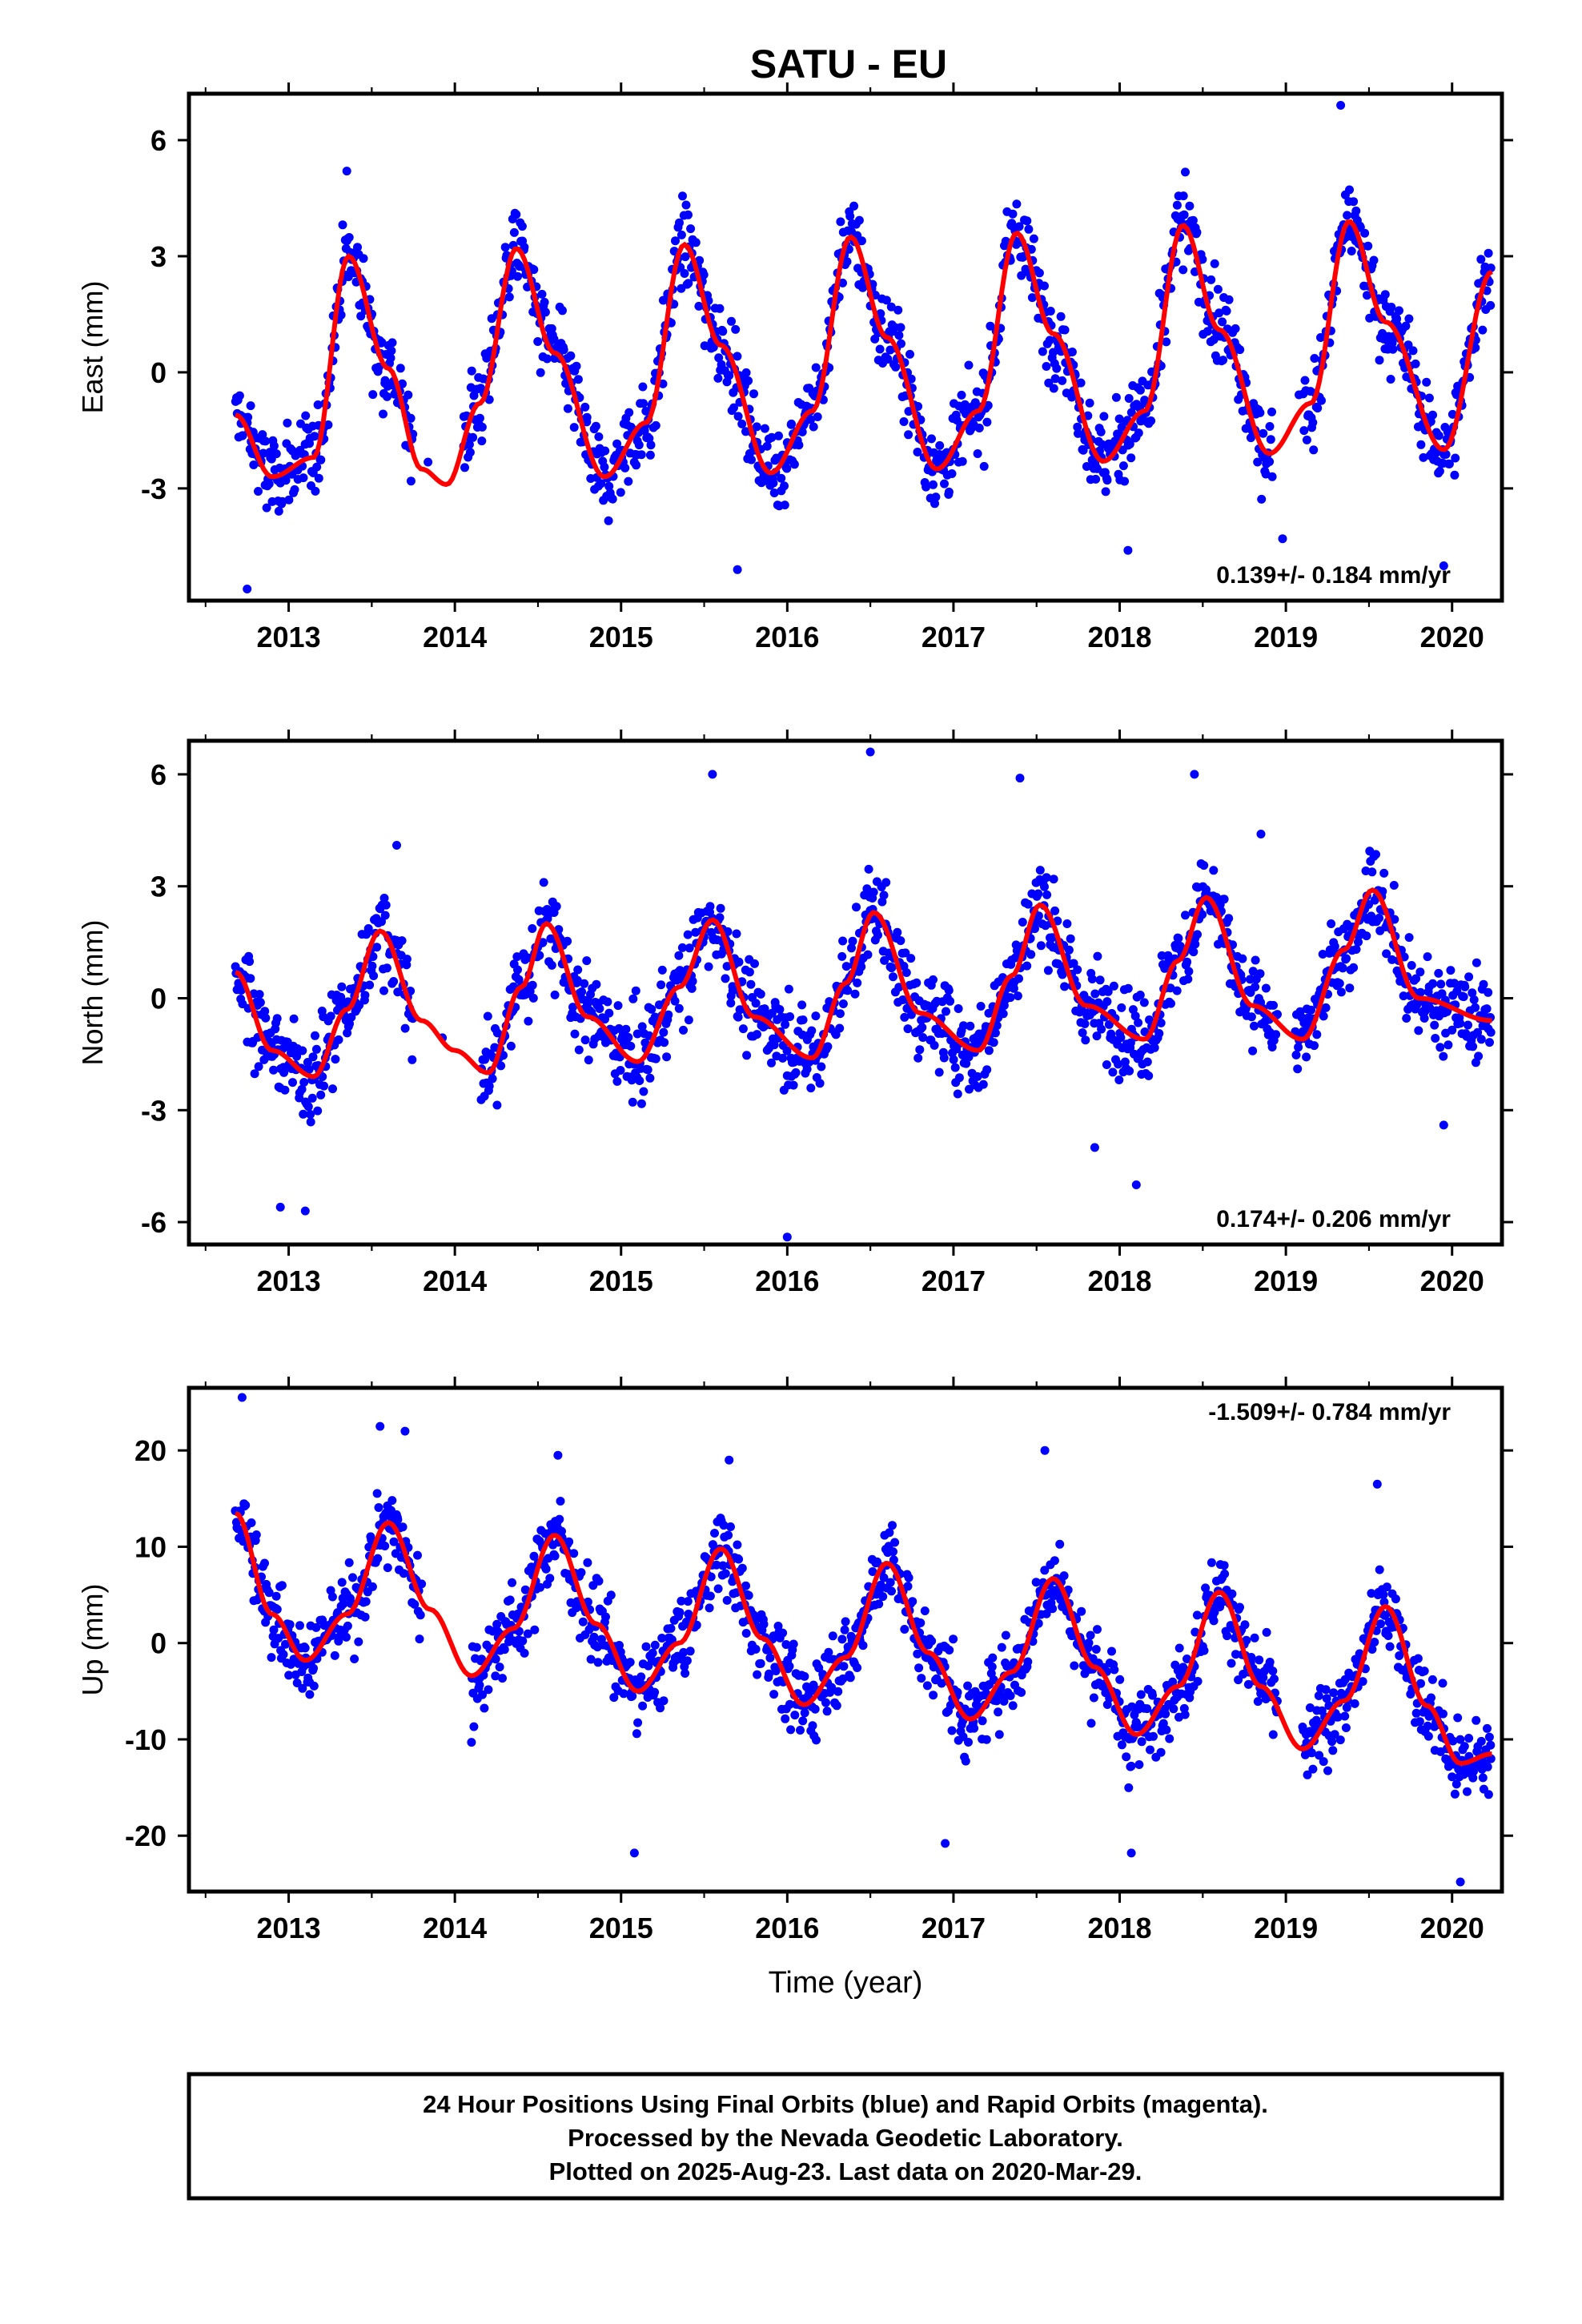  What do you see at coordinates (159, 1644) in the screenshot?
I see `up-y-tick-label: 0` at bounding box center [159, 1644].